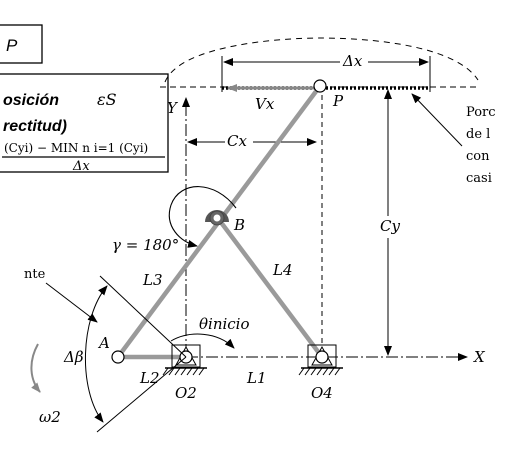 The width and height of the screenshot is (510, 457). I want to click on delta-beta-lower-line, so click(141, 394).